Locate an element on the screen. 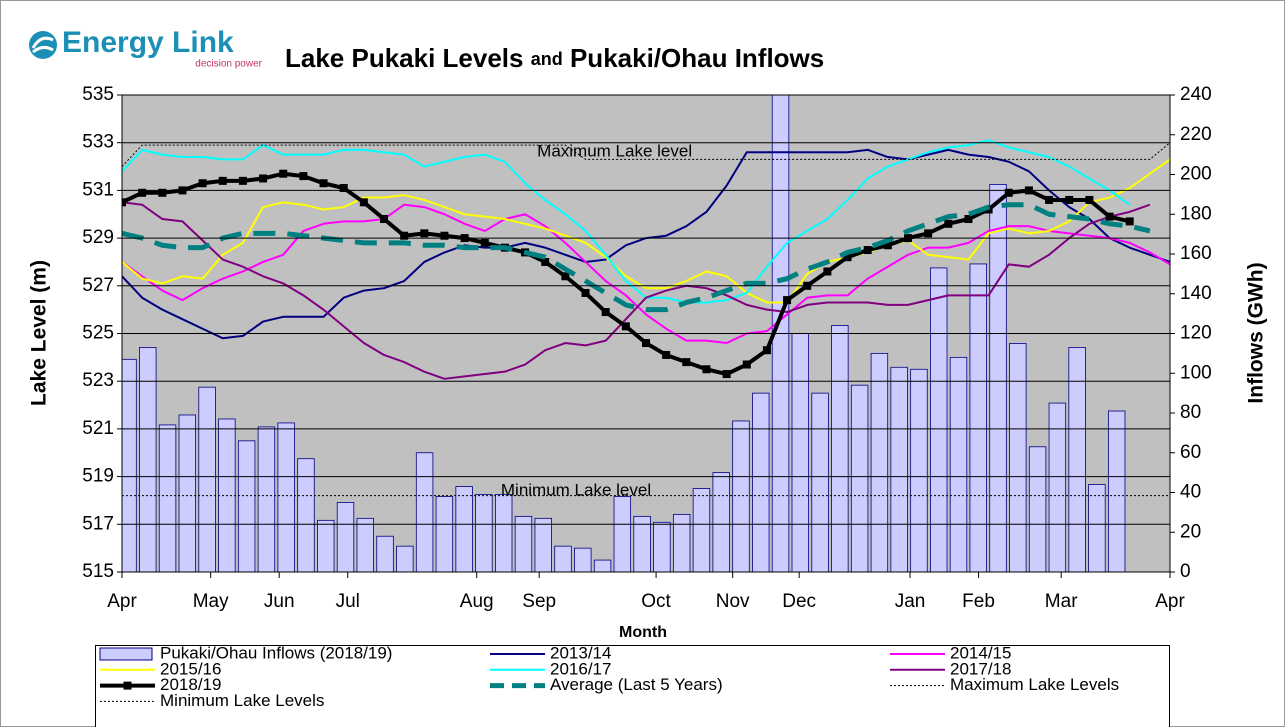 The height and width of the screenshot is (727, 1285). y-tick-label: 525 is located at coordinates (98, 333).